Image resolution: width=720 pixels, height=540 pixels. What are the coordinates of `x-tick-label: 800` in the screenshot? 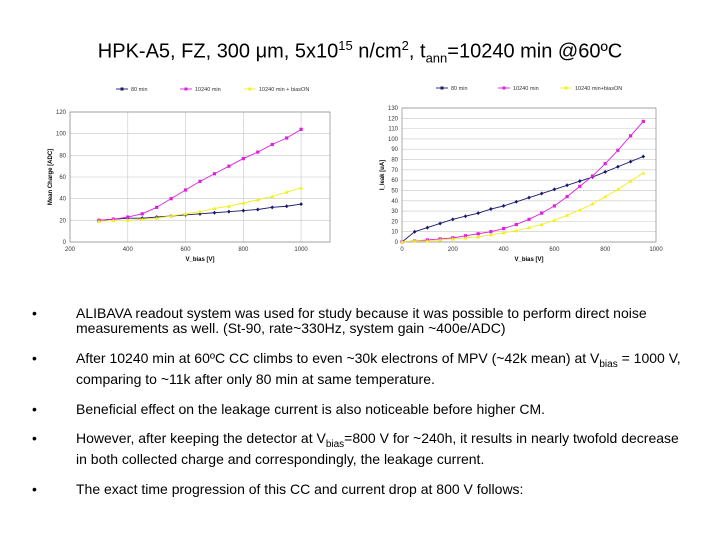 It's located at (243, 250).